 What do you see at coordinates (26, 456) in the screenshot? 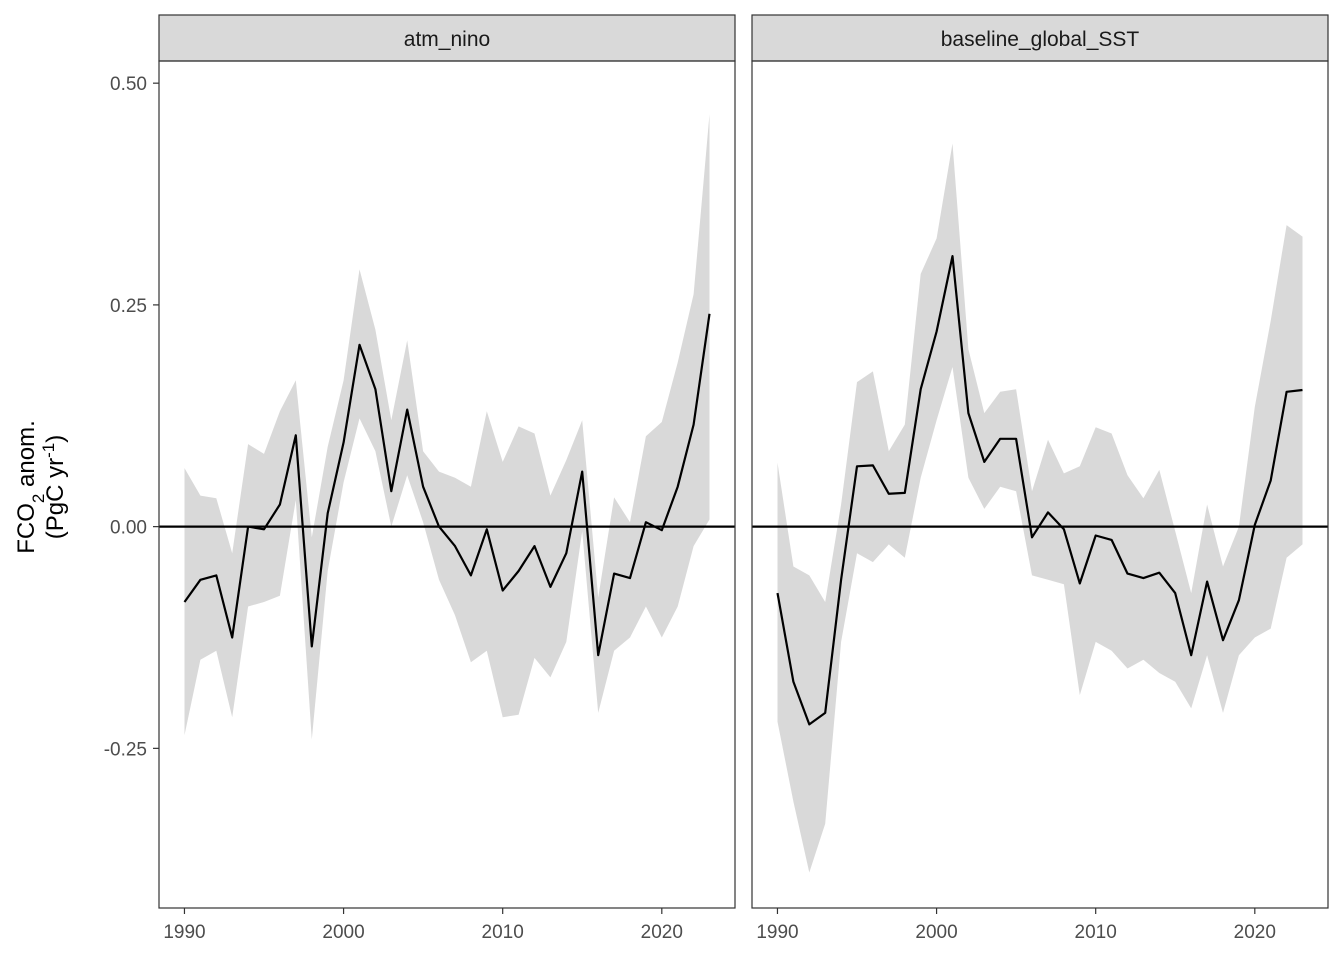
I see `y-axis-title-rest: anom.` at bounding box center [26, 456].